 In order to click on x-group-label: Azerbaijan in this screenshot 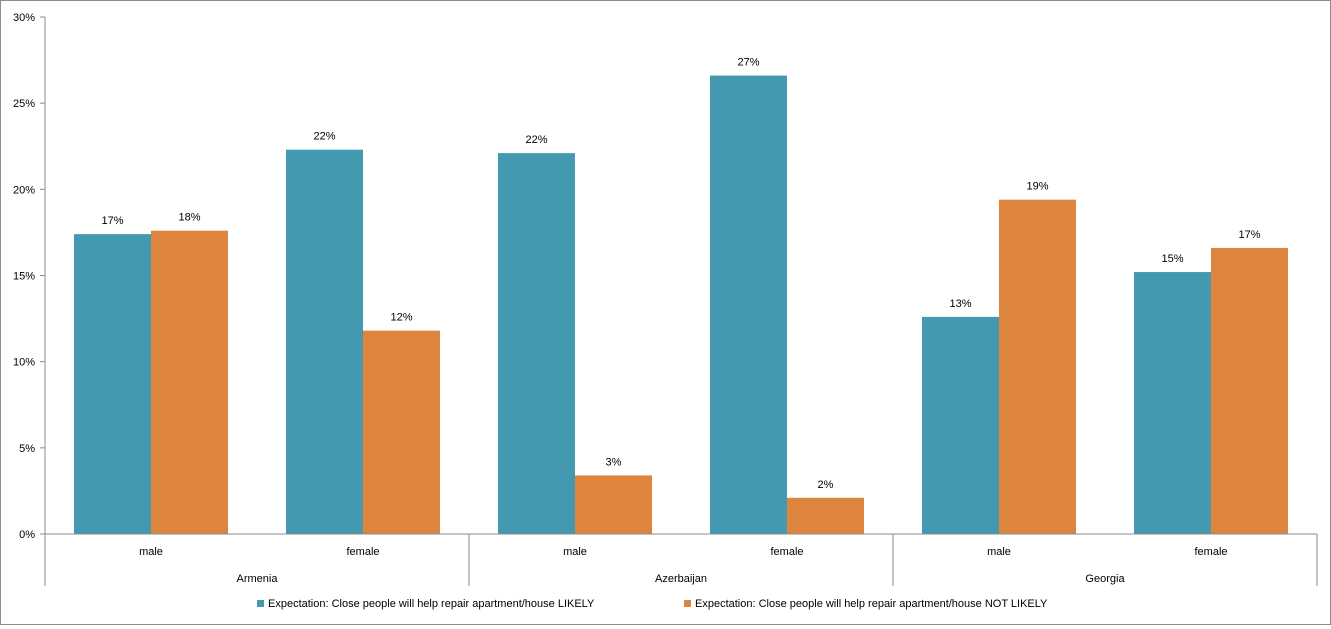, I will do `click(681, 579)`.